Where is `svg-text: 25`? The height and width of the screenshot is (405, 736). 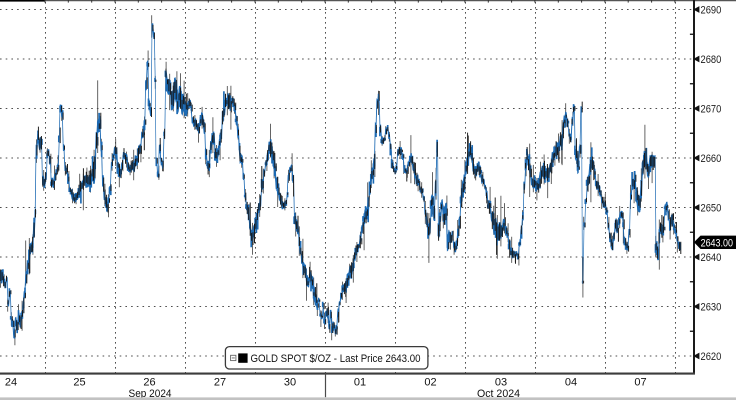
svg-text: 25 is located at coordinates (79, 383).